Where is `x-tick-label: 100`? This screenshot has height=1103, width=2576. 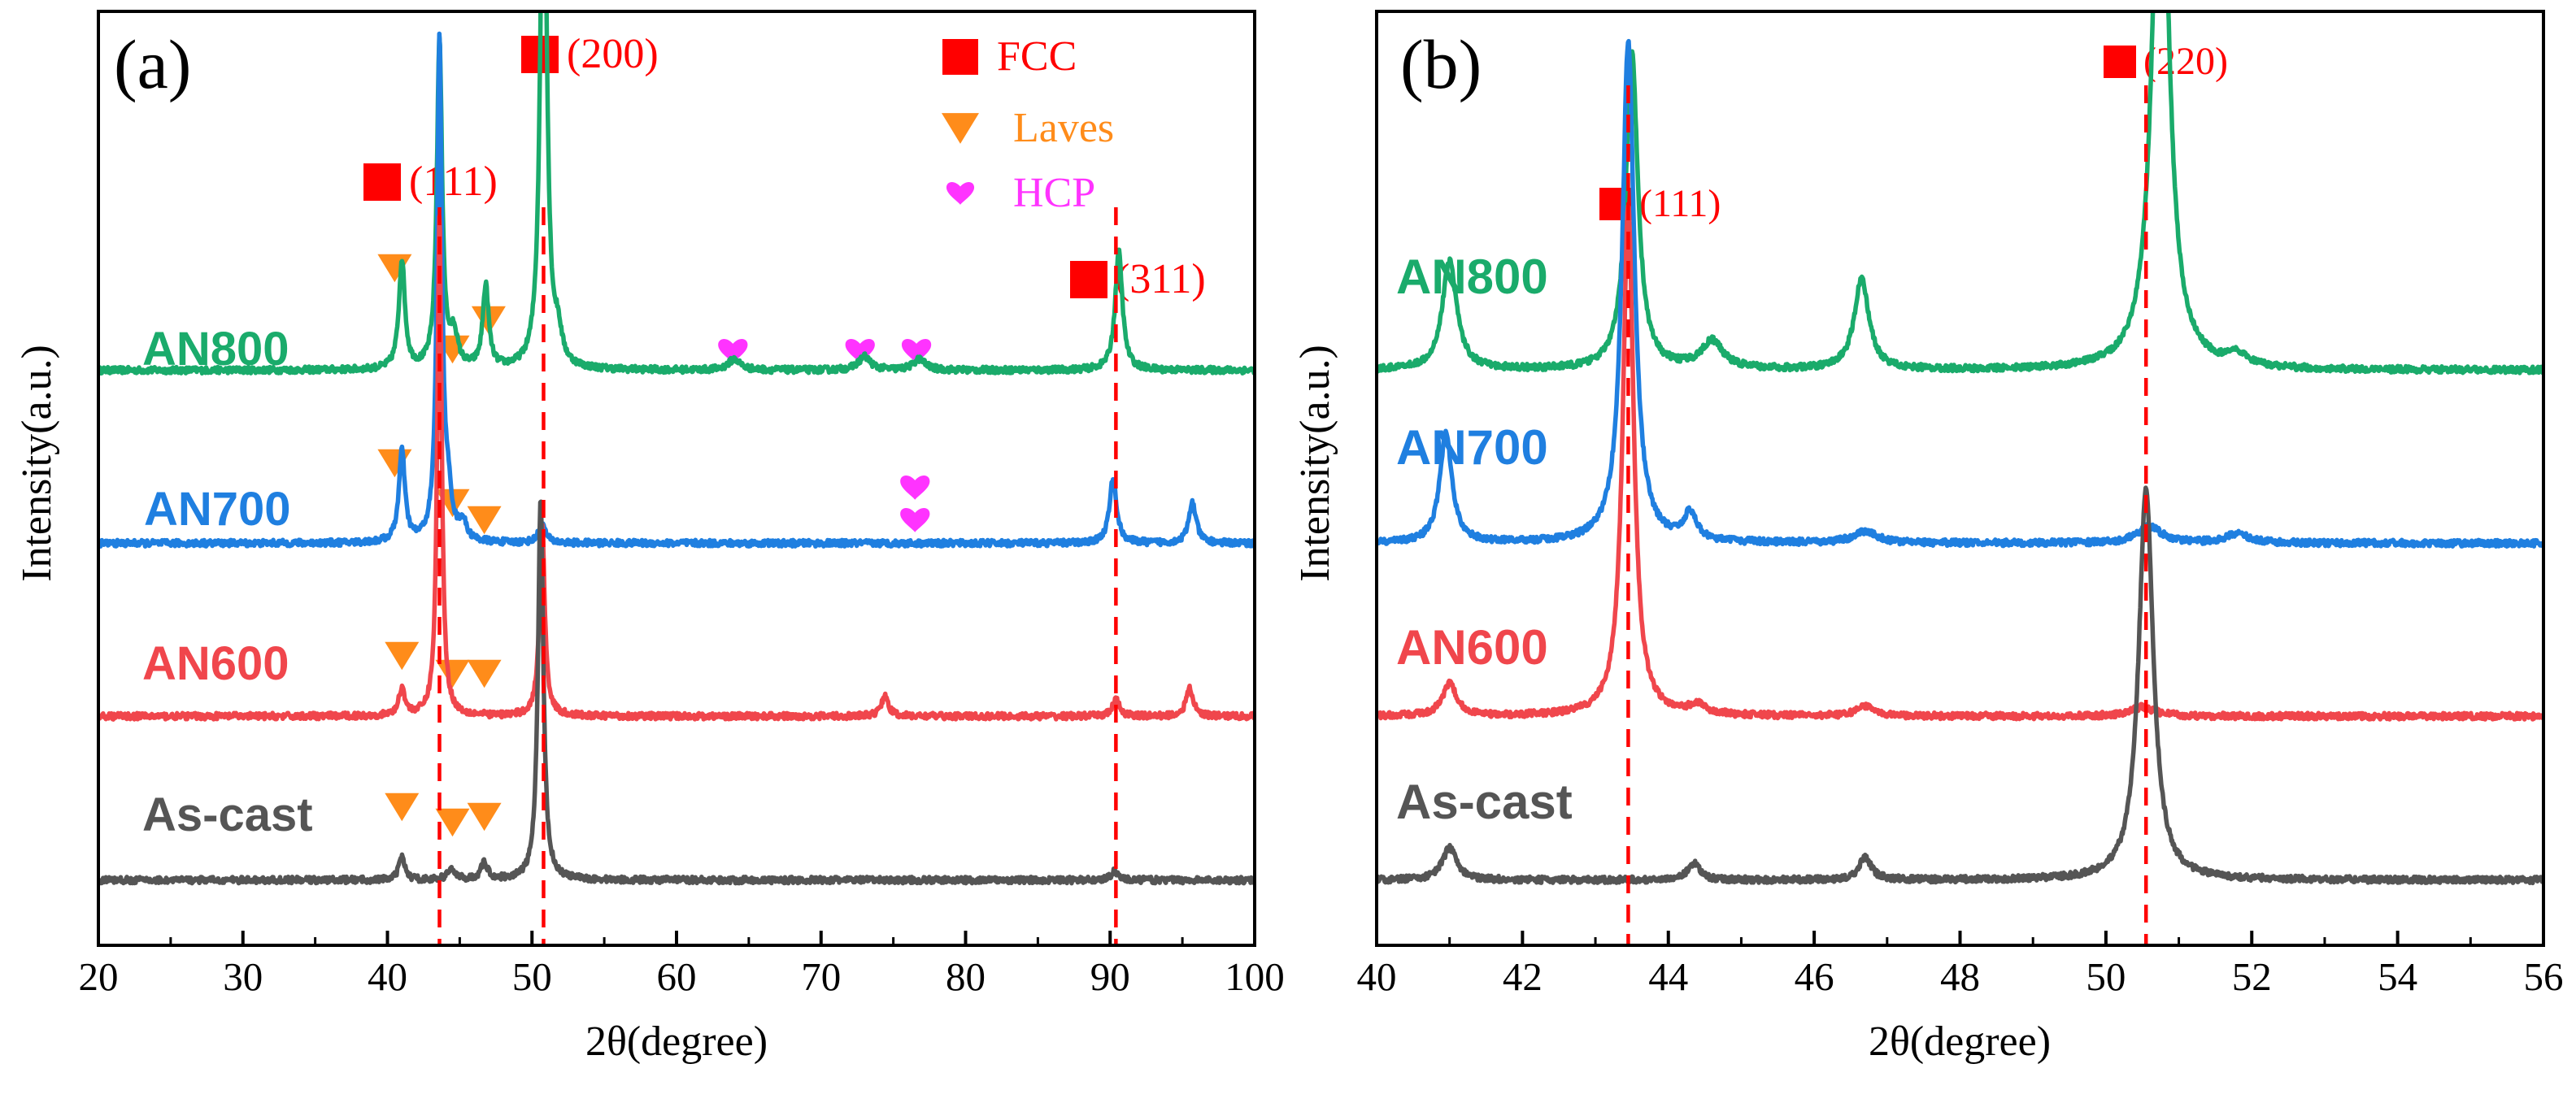
x-tick-label: 100 is located at coordinates (1255, 976).